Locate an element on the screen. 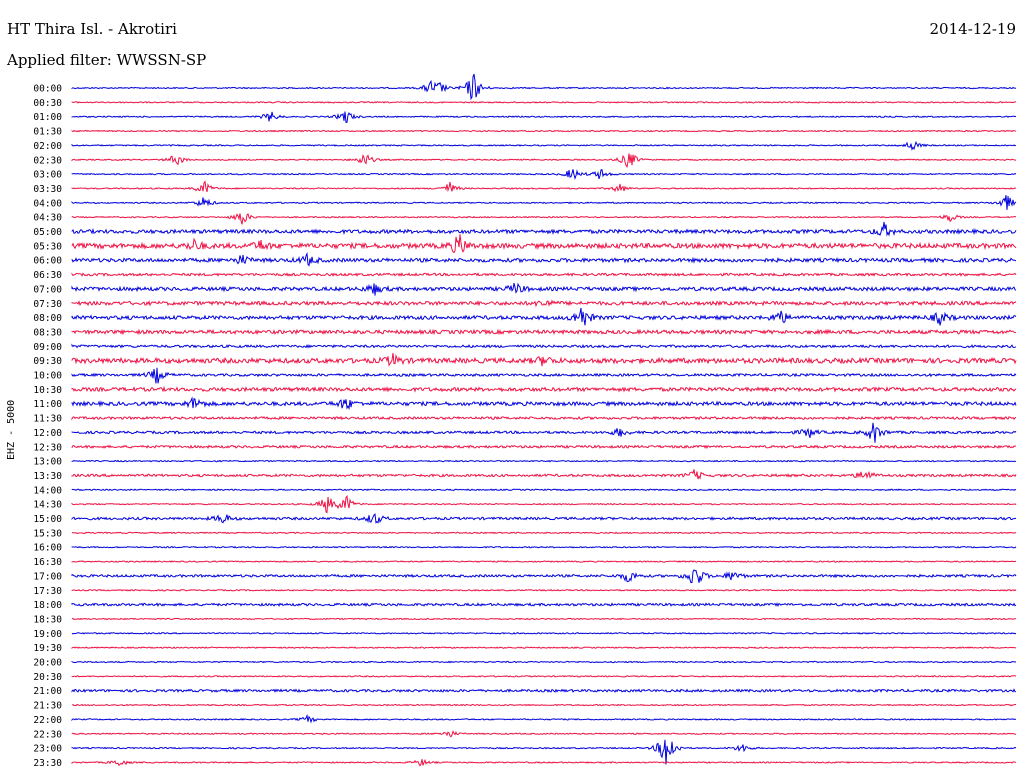  time-label: 21:30 is located at coordinates (47, 706).